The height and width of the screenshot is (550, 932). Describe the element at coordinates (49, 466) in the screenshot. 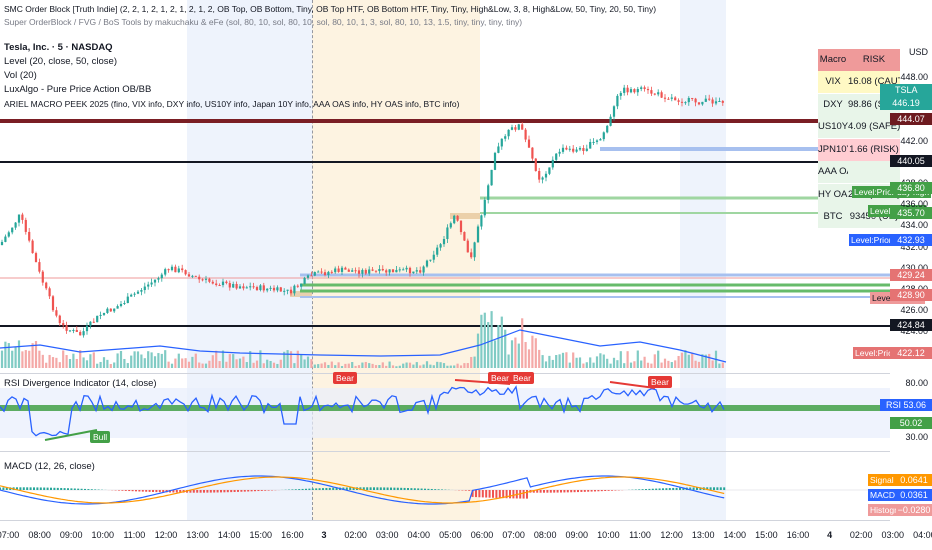

I see `macd-title: MACD (12, 26, close)` at that location.